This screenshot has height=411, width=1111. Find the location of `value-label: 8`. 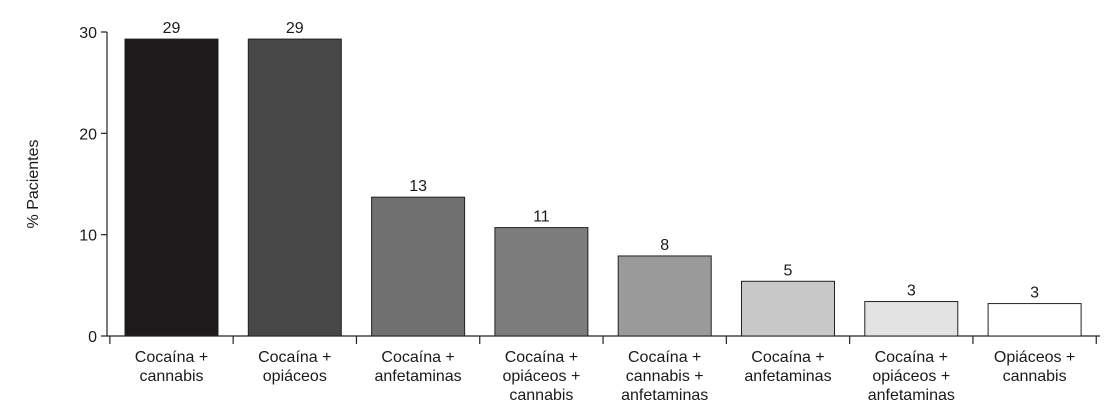

value-label: 8 is located at coordinates (664, 245).